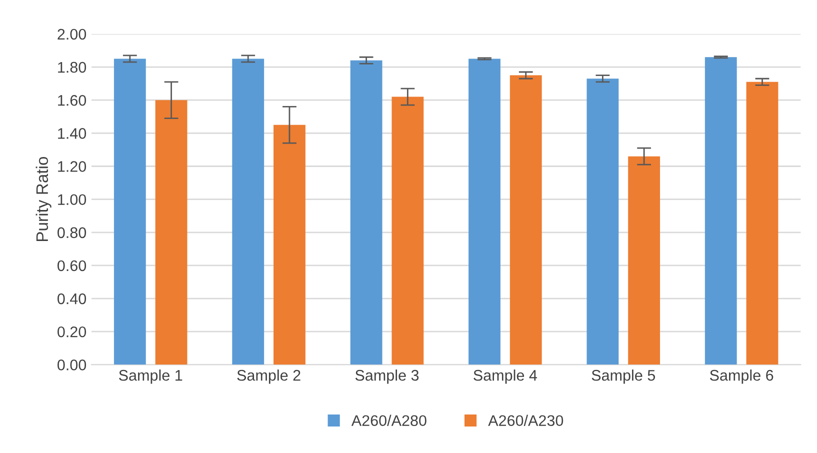  I want to click on x-tick-label: Sample 6, so click(742, 377).